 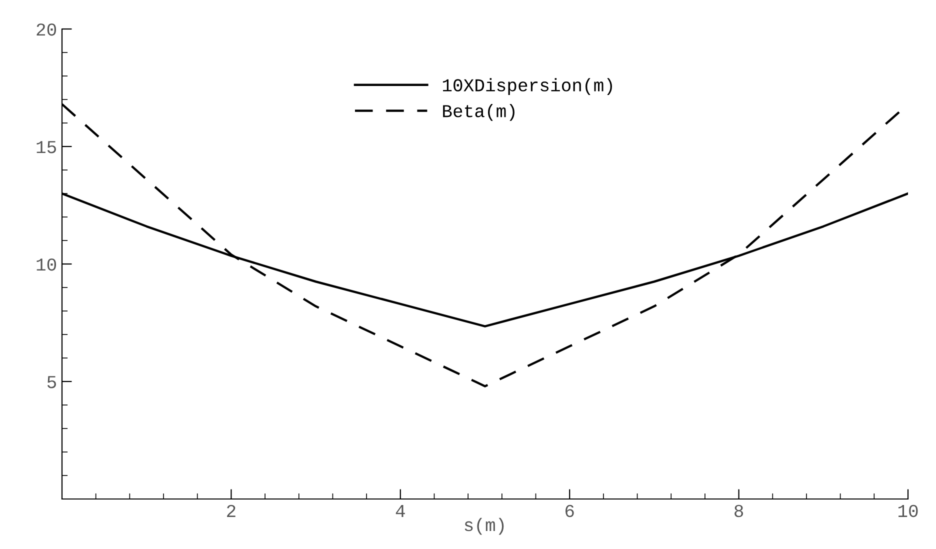 I want to click on x-axis-title: s(m), so click(x=484, y=526).